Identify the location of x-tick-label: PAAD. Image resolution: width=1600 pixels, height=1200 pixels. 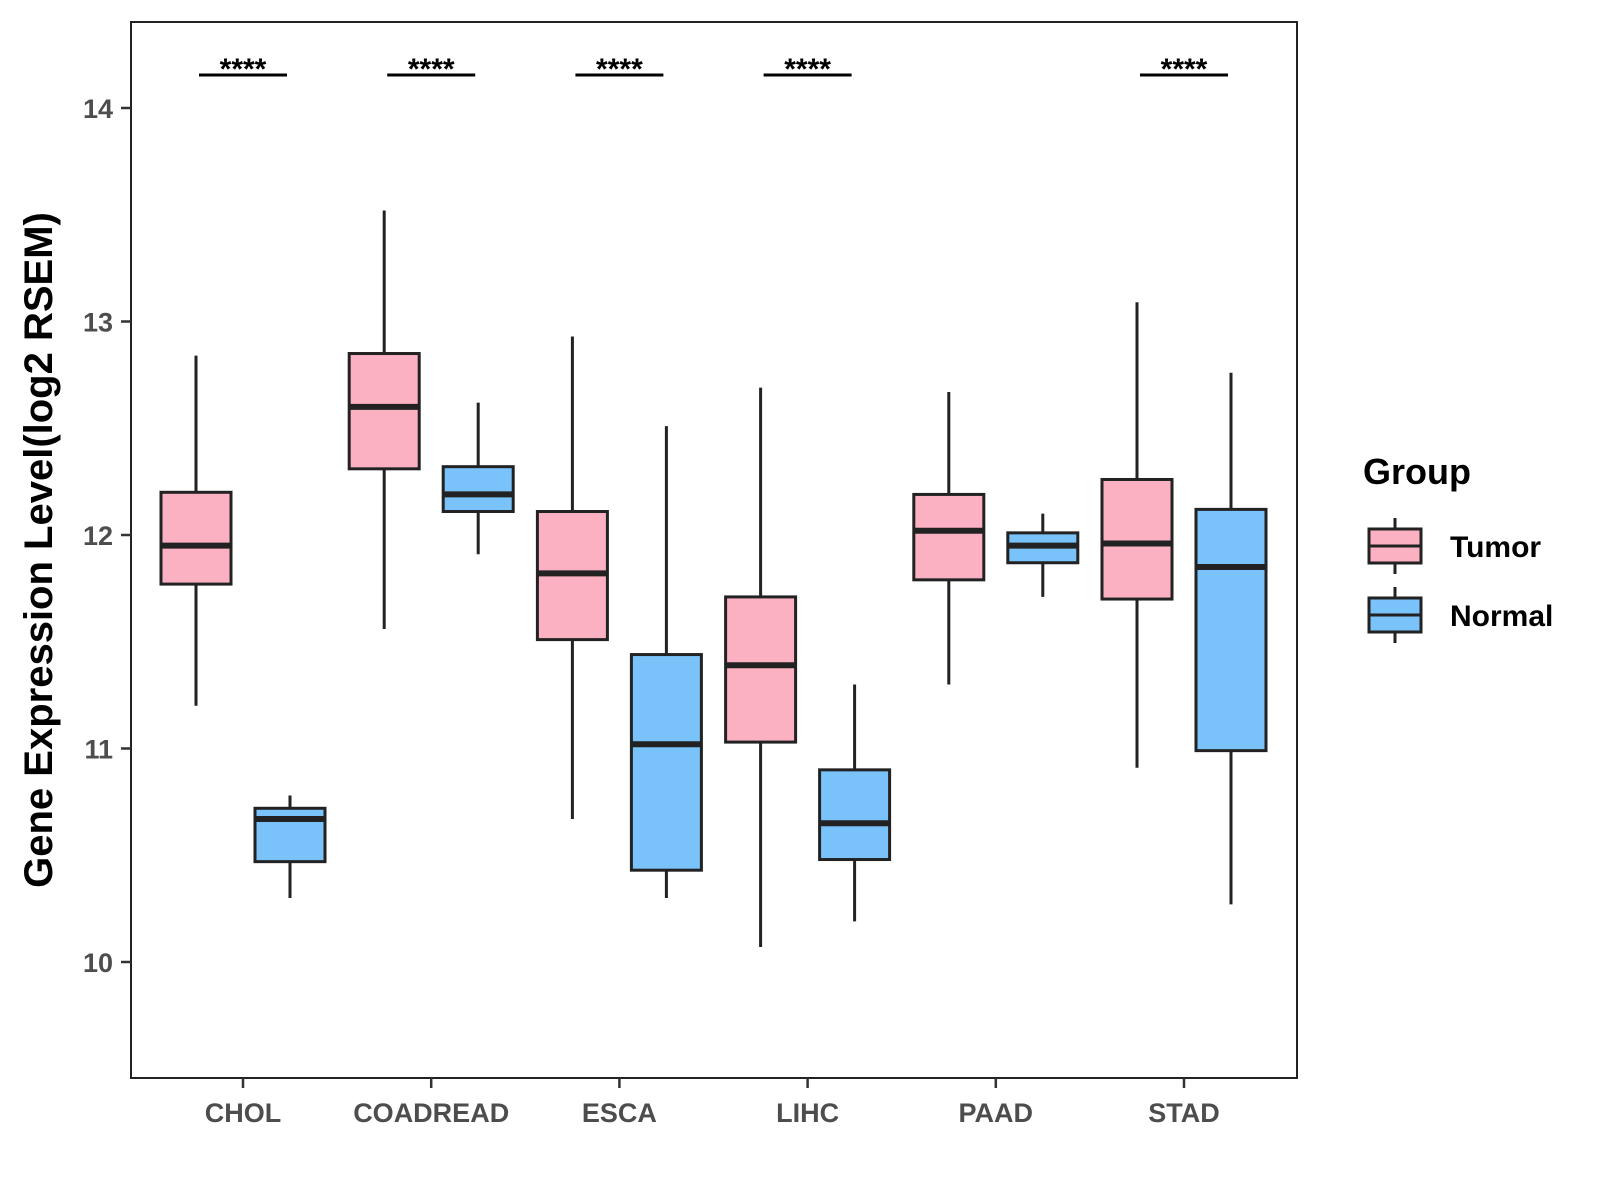
(996, 1113).